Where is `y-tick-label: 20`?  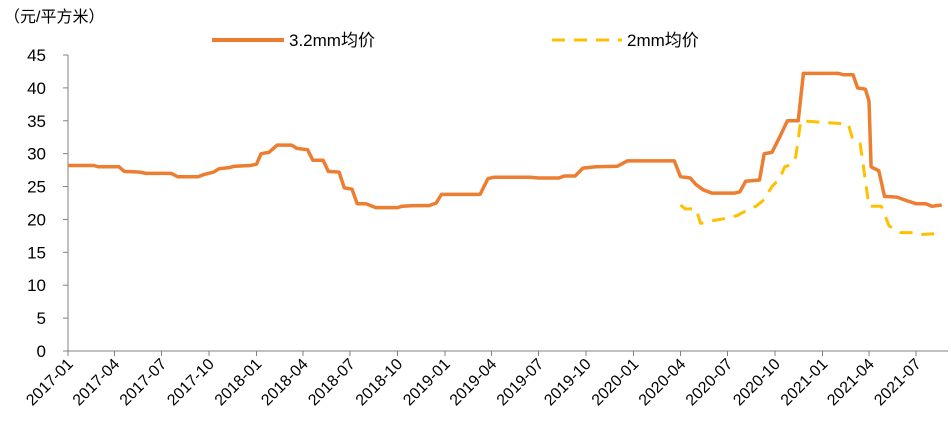 y-tick-label: 20 is located at coordinates (36, 219).